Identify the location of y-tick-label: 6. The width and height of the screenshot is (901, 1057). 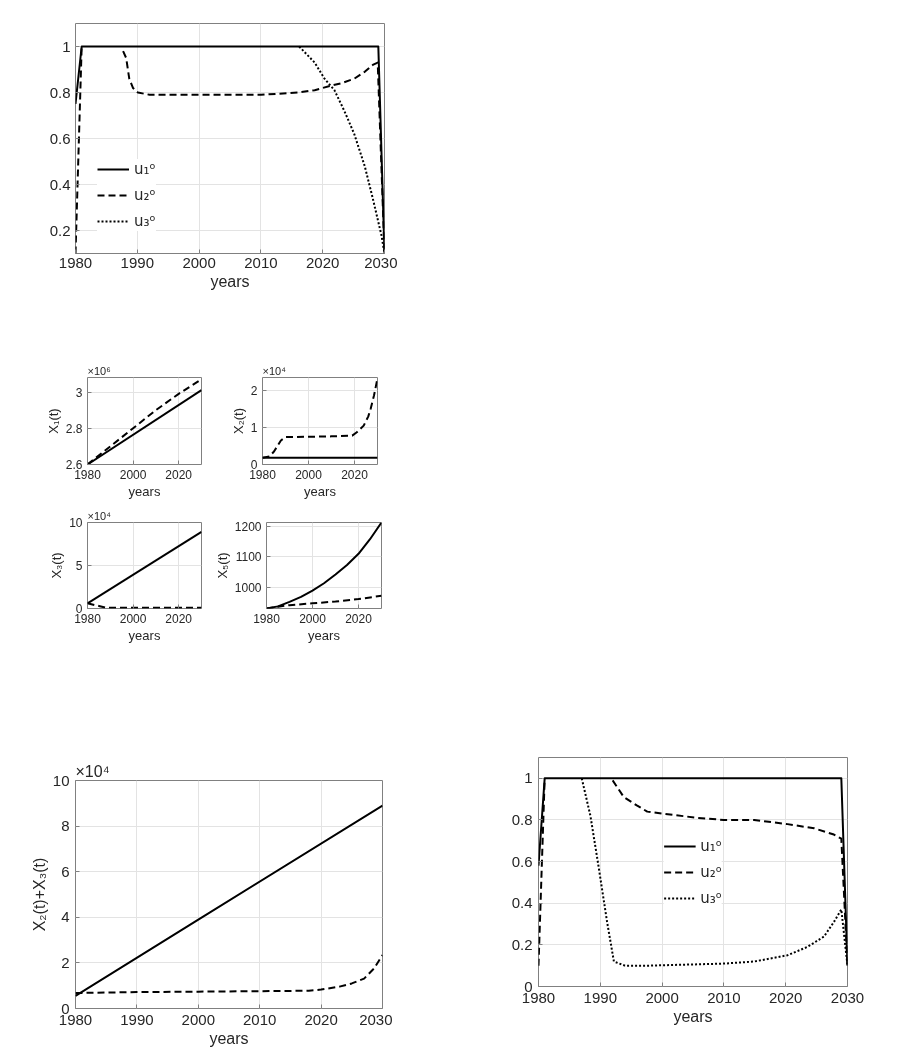
(65, 871).